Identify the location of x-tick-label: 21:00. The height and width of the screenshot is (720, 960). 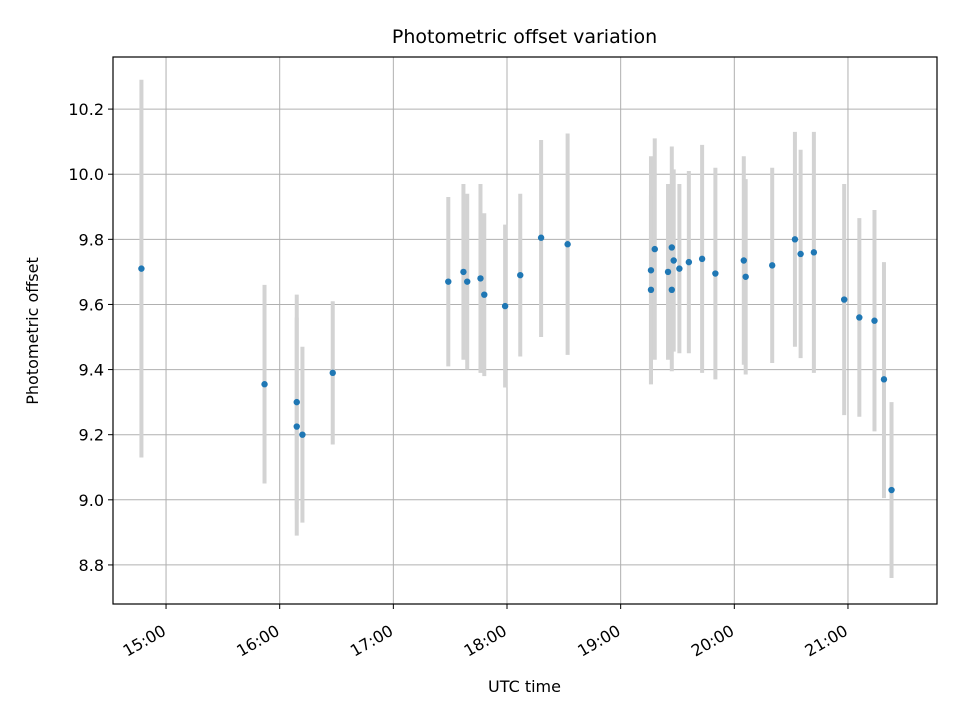
(826, 641).